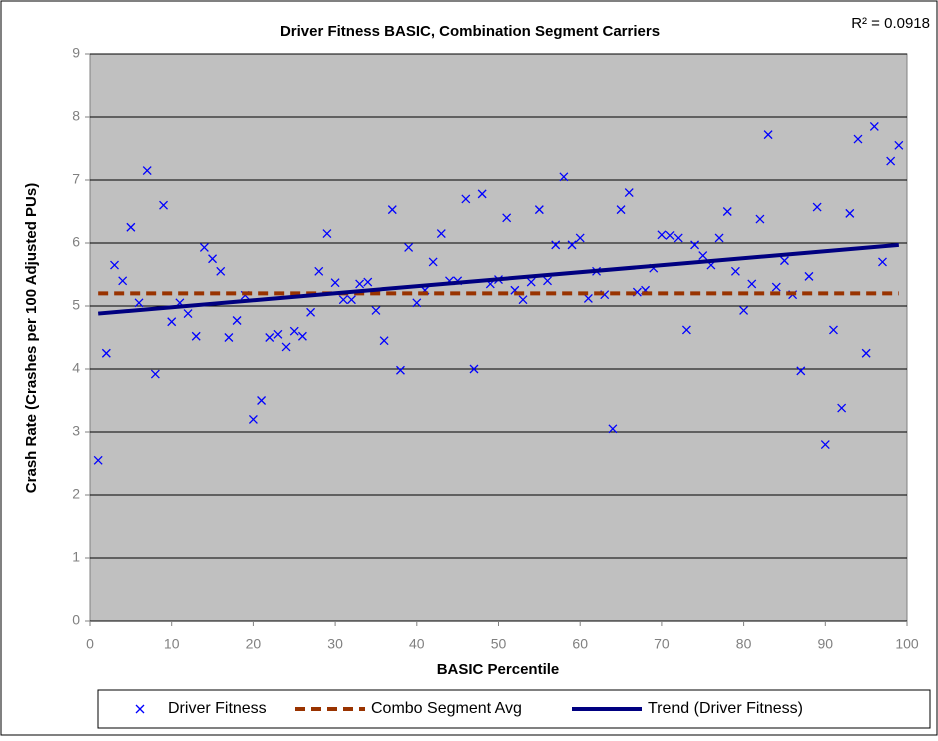 The height and width of the screenshot is (741, 938). What do you see at coordinates (498, 669) in the screenshot?
I see `x-axis-label: BASIC Percentile` at bounding box center [498, 669].